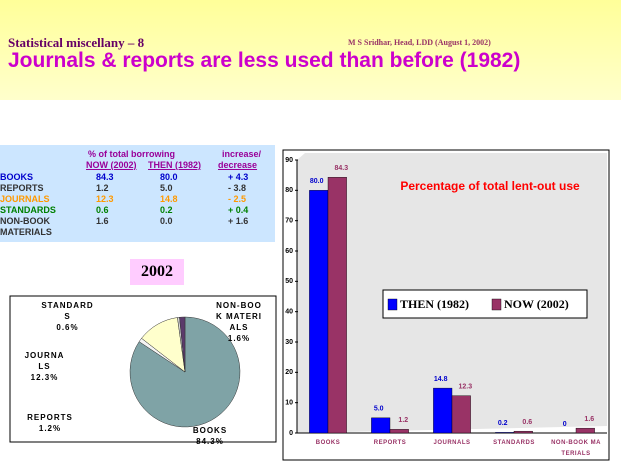 The height and width of the screenshot is (462, 621). Describe the element at coordinates (289, 251) in the screenshot. I see `y-tick-label: 60` at that location.